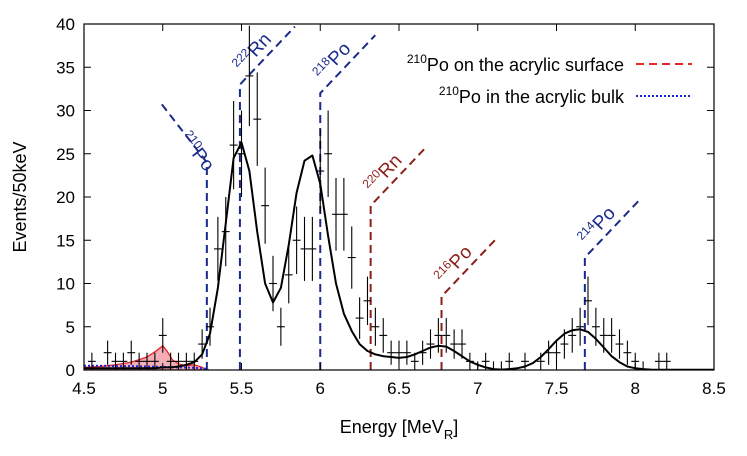 This screenshot has width=747, height=456. Describe the element at coordinates (202, 159) in the screenshot. I see `annotation-element: Po` at that location.